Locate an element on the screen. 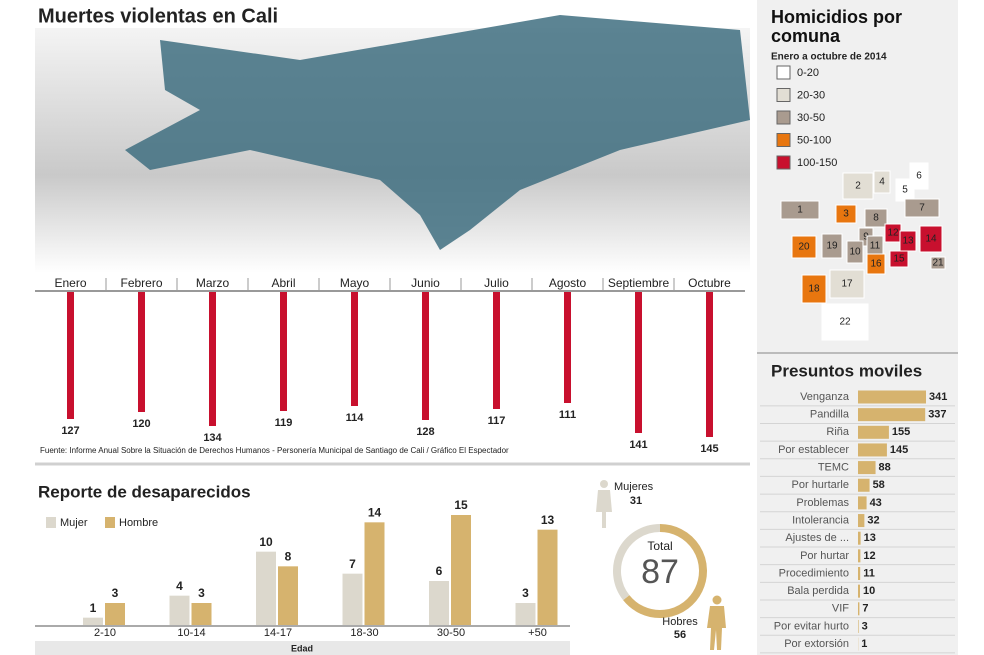 The height and width of the screenshot is (655, 984). month-label: Julio is located at coordinates (496, 283).